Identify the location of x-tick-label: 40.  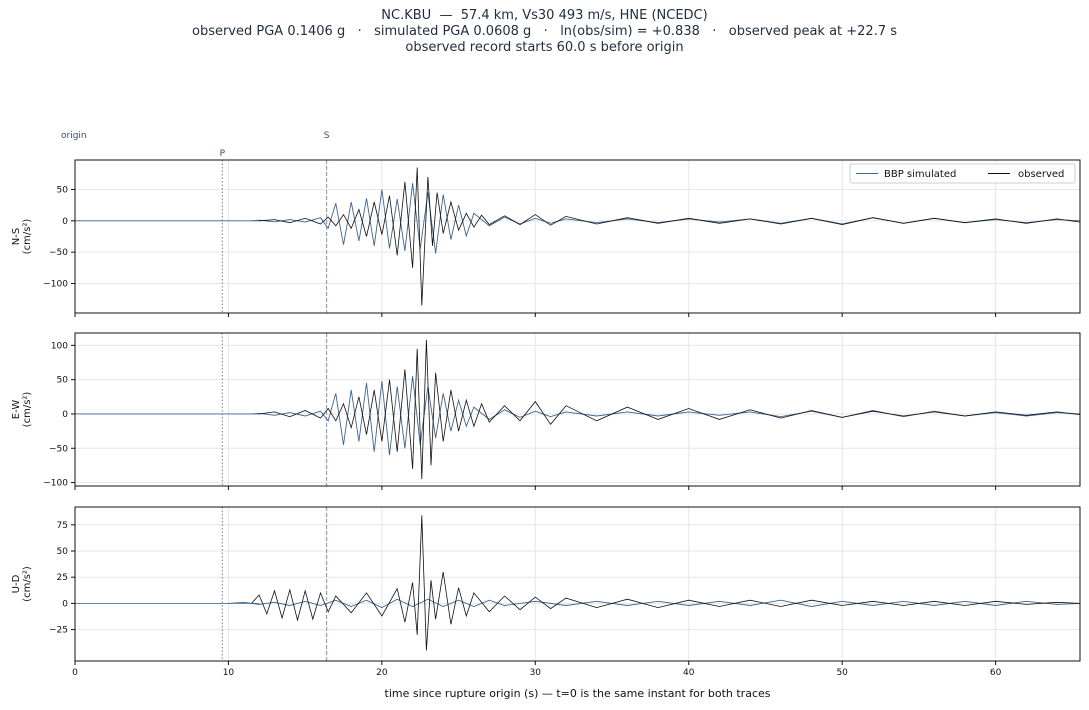
(689, 673).